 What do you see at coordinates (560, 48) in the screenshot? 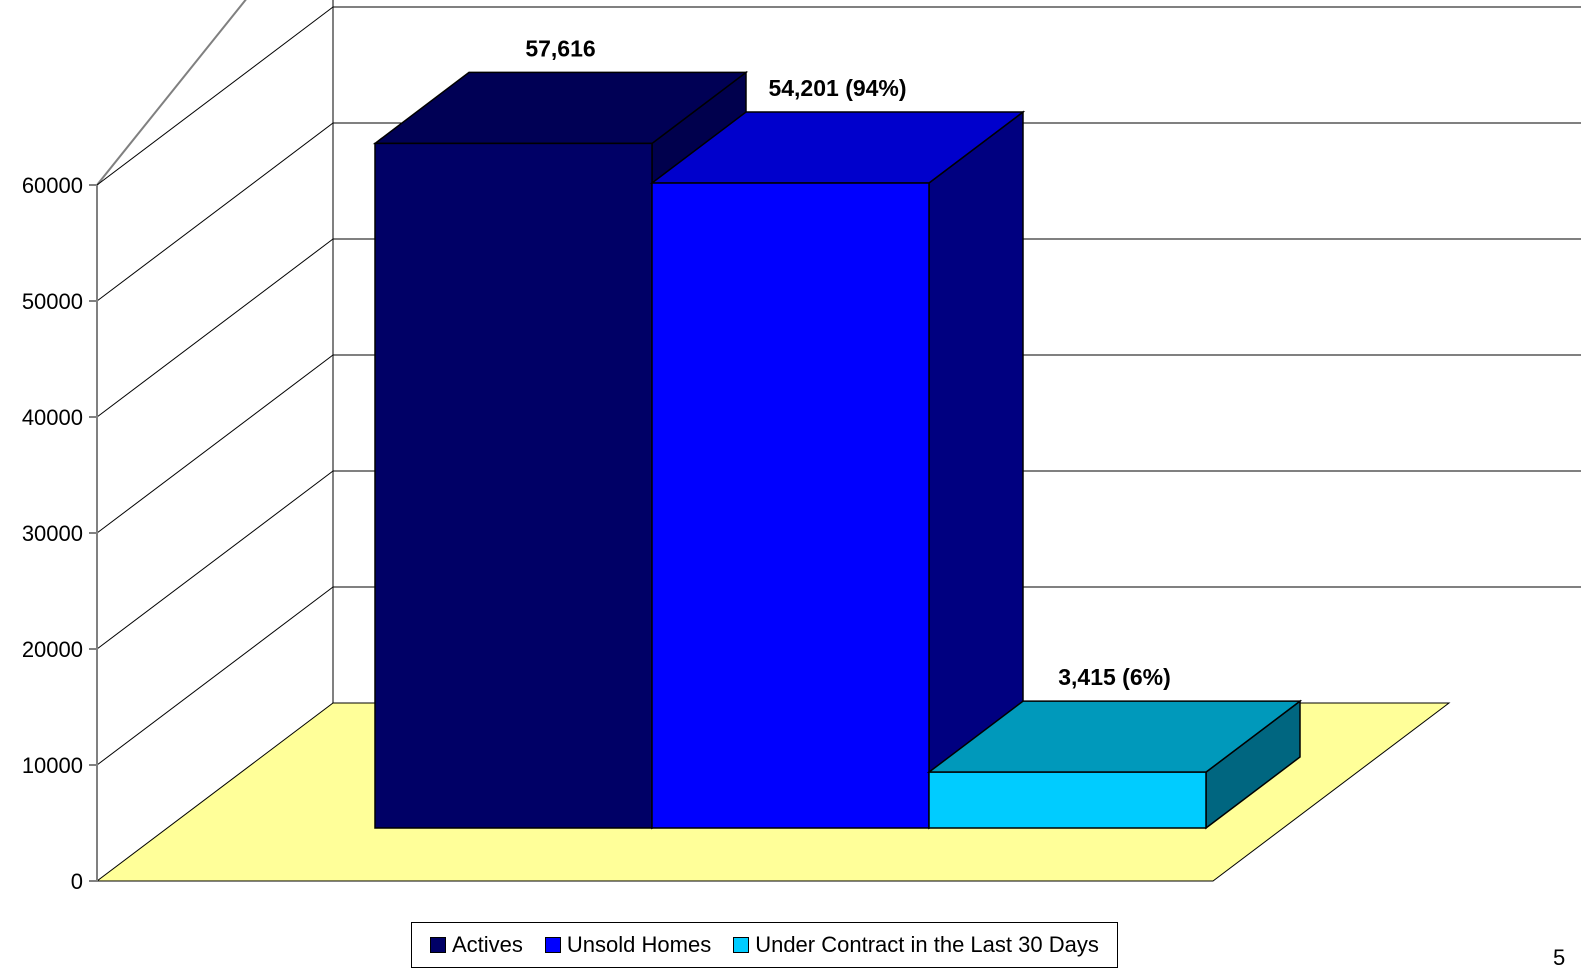
I see `data-label-1: 57,616` at bounding box center [560, 48].